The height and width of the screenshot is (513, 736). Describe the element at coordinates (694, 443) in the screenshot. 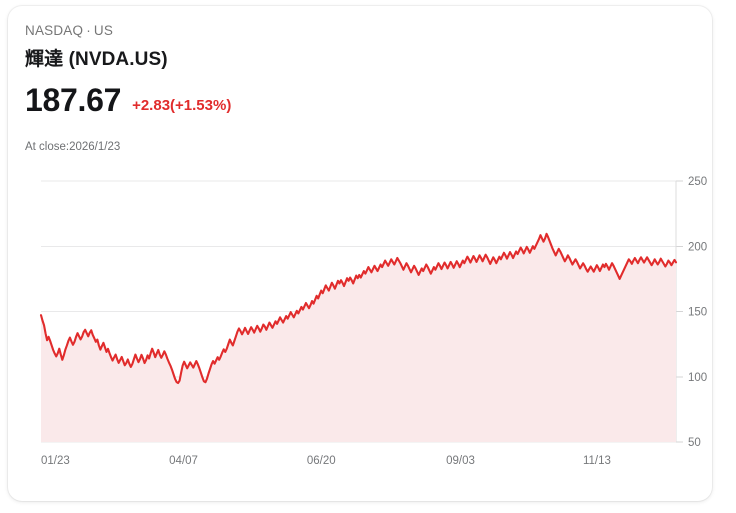

I see `y-axis-tick-label: 50` at that location.